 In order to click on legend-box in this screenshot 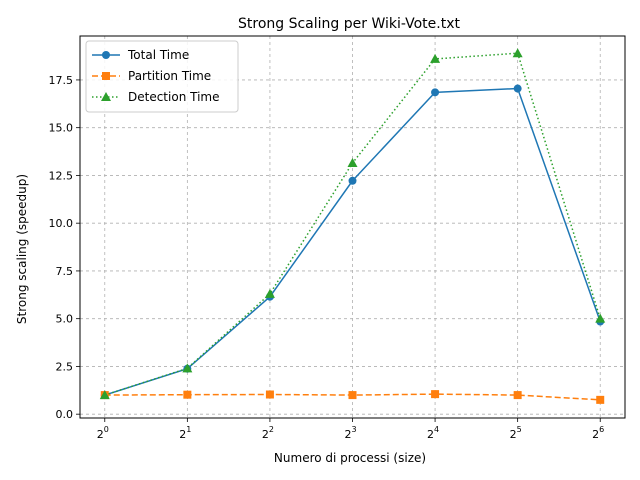, I will do `click(162, 76)`.